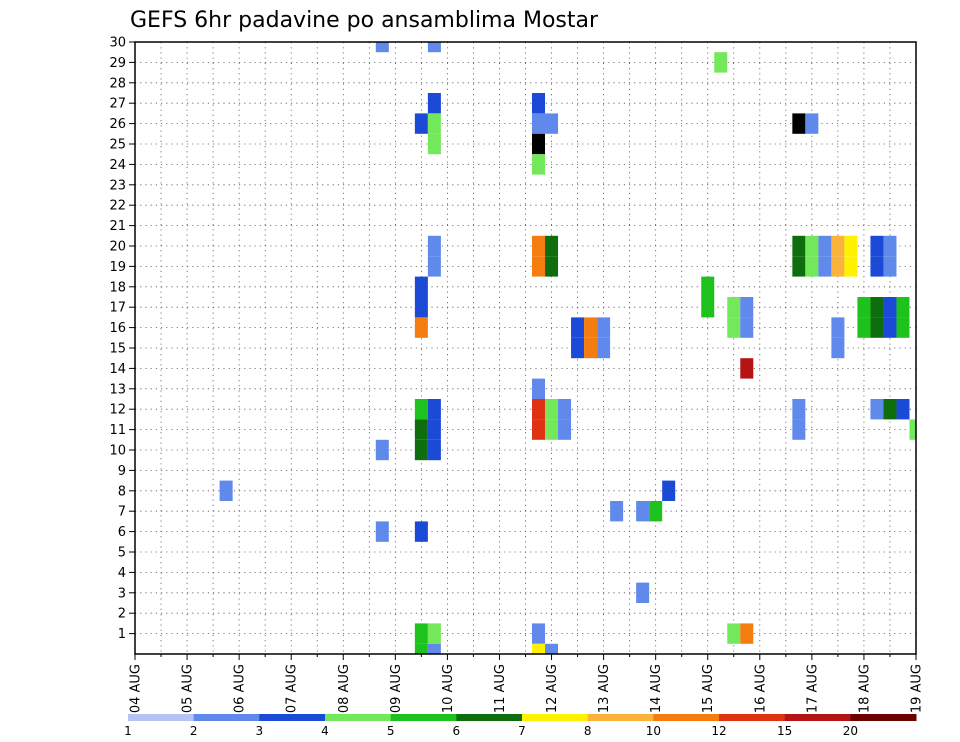 This screenshot has width=960, height=742. Describe the element at coordinates (812, 688) in the screenshot. I see `x-tick-label: 17 AUG` at that location.